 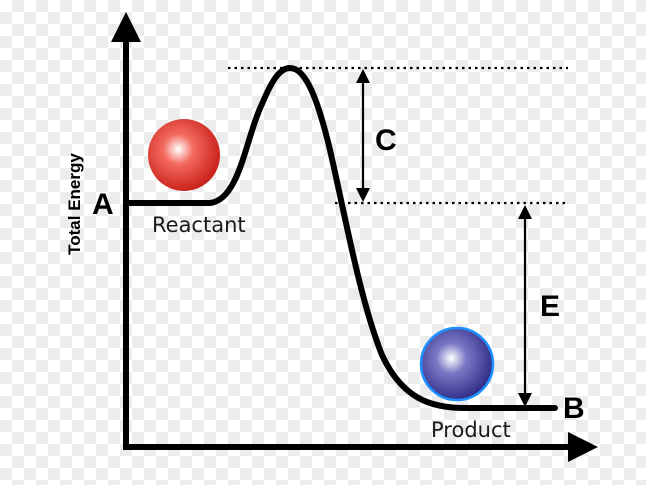 I want to click on y-axis-arrowhead, so click(x=126, y=27).